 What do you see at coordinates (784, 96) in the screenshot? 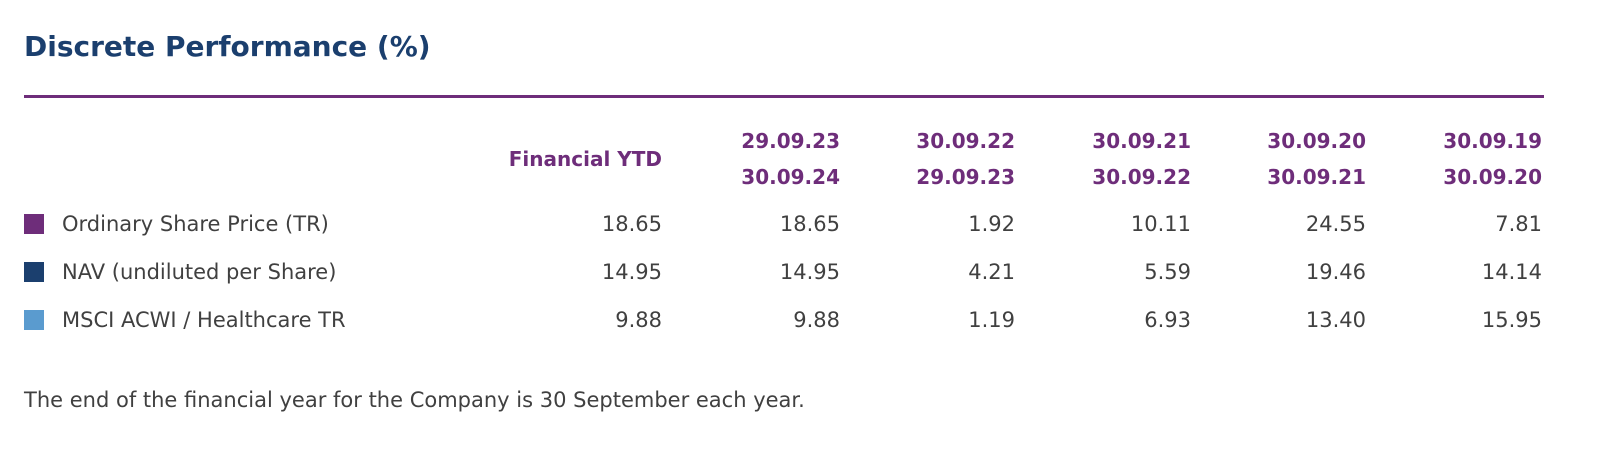
I see `title-divider` at bounding box center [784, 96].